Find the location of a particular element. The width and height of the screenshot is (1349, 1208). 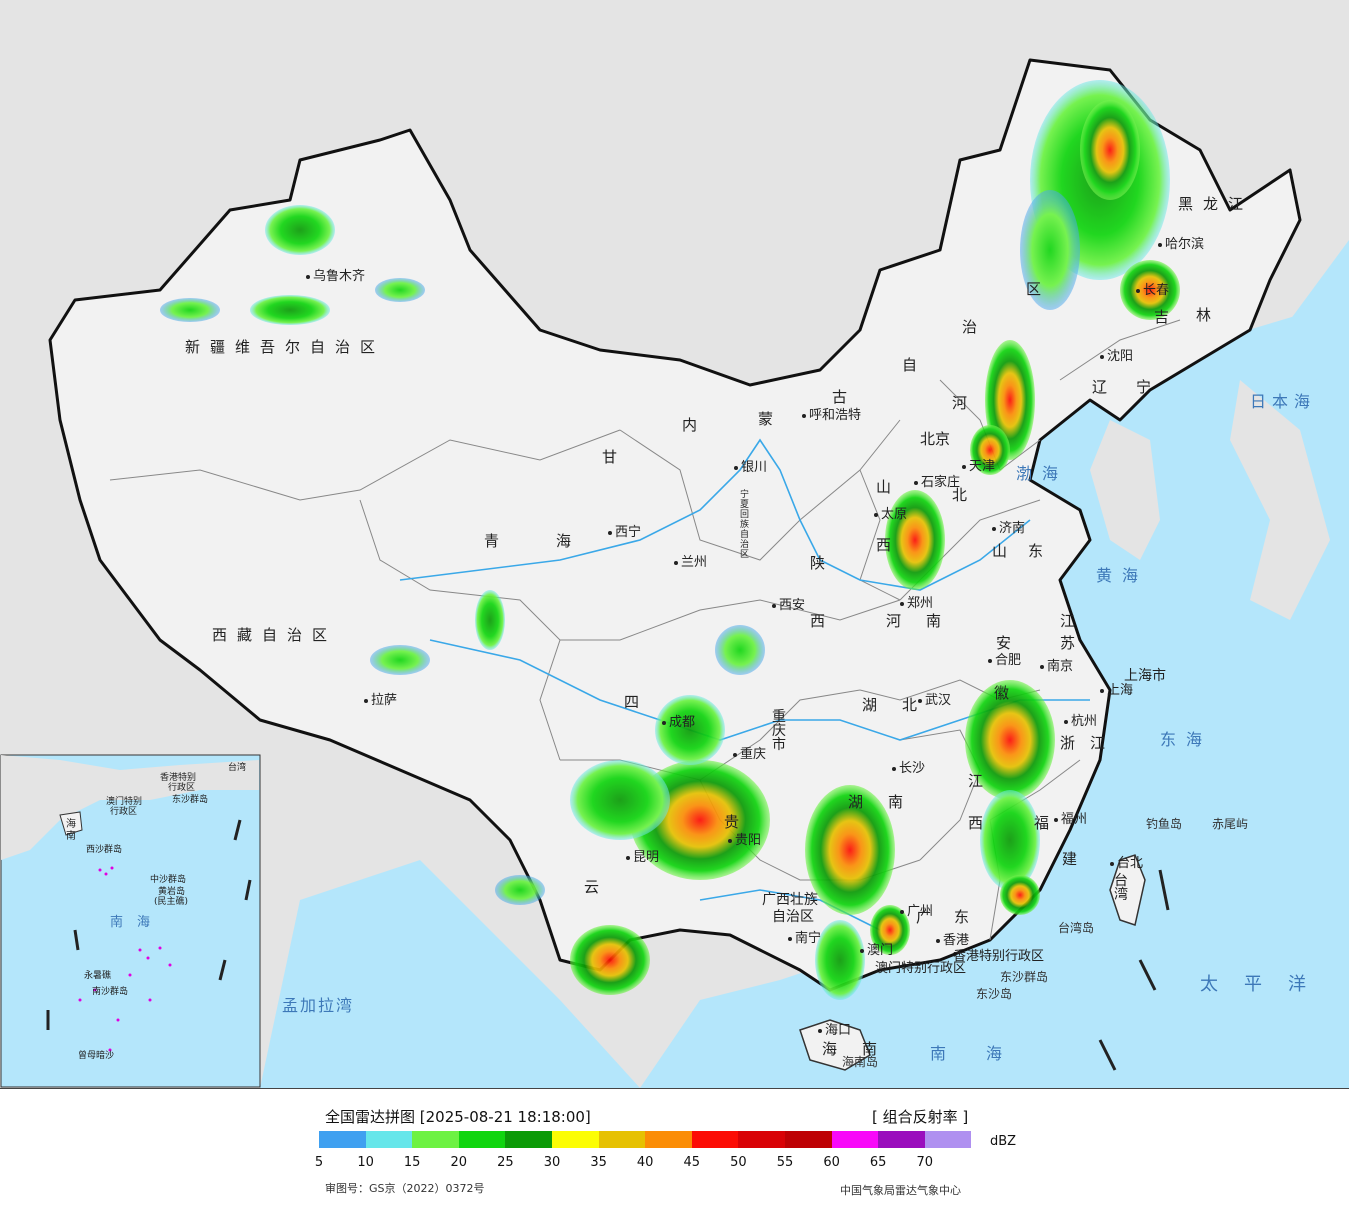

label-ningxia: 宁夏回族自治区 is located at coordinates (745, 525).